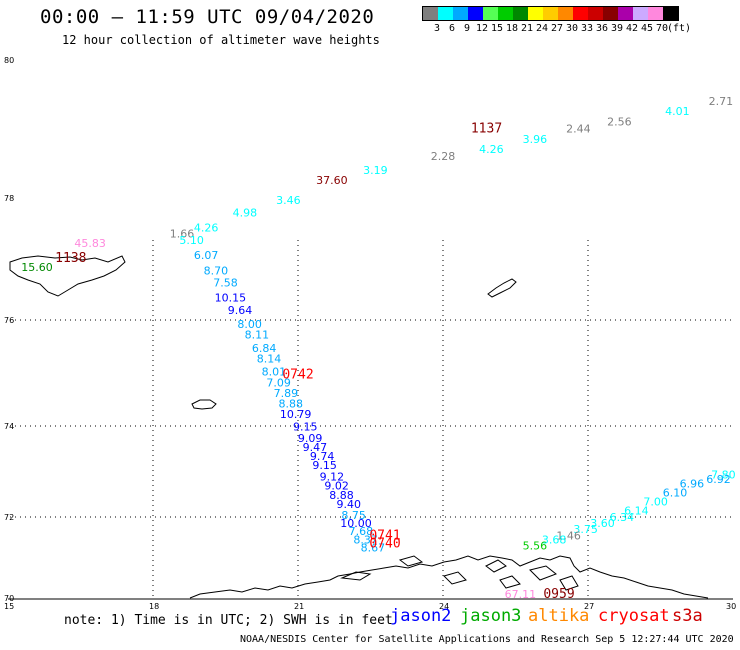 The height and width of the screenshot is (650, 740). Describe the element at coordinates (679, 28) in the screenshot. I see `legend-label: (ft)` at that location.